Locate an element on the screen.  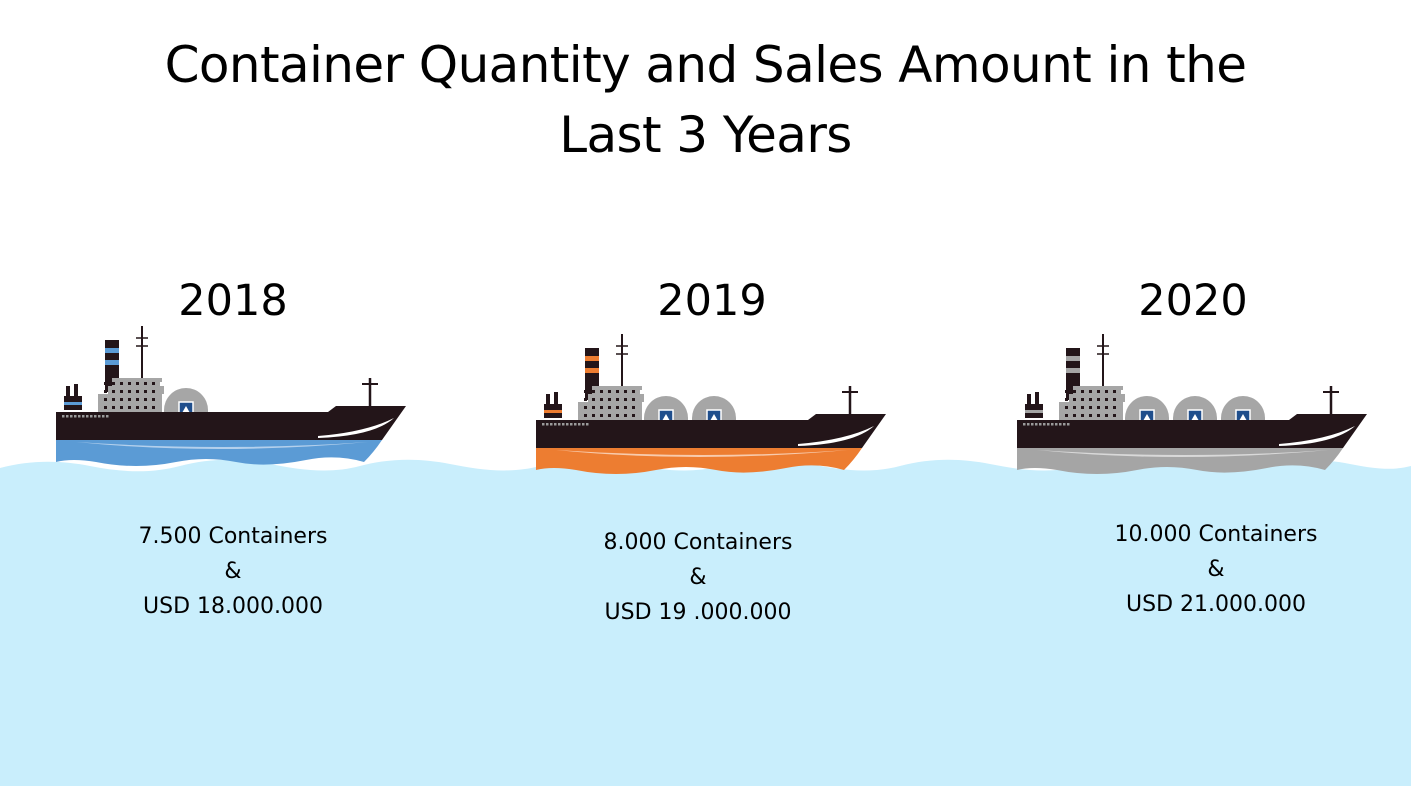
ship-2020 is located at coordinates (1192, 404).